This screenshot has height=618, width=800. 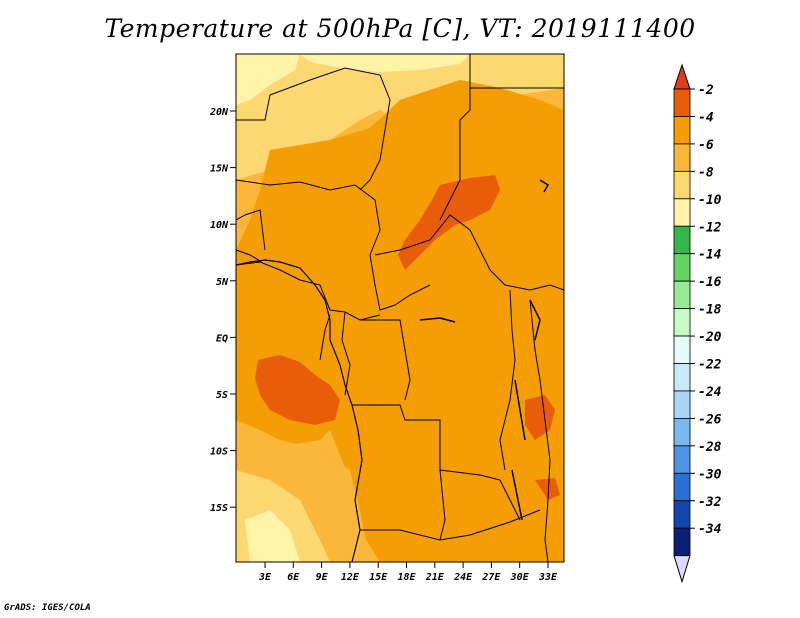 I want to click on colorbar-label: -10, so click(x=710, y=200).